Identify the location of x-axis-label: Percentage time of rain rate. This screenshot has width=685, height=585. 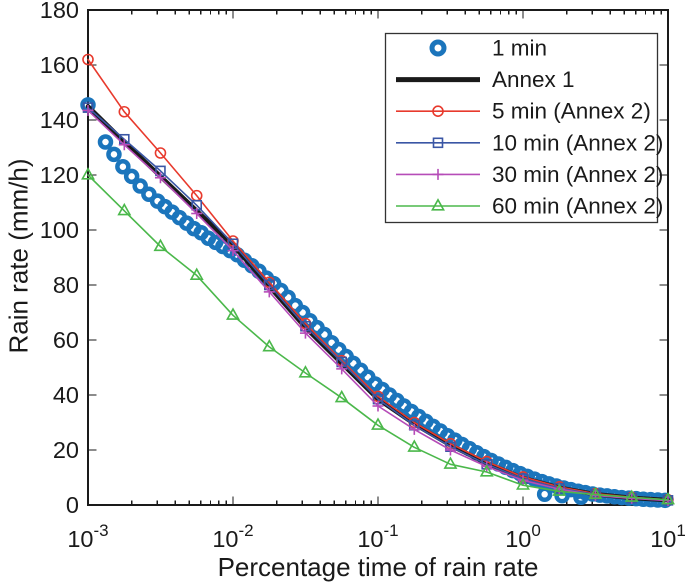
(378, 567).